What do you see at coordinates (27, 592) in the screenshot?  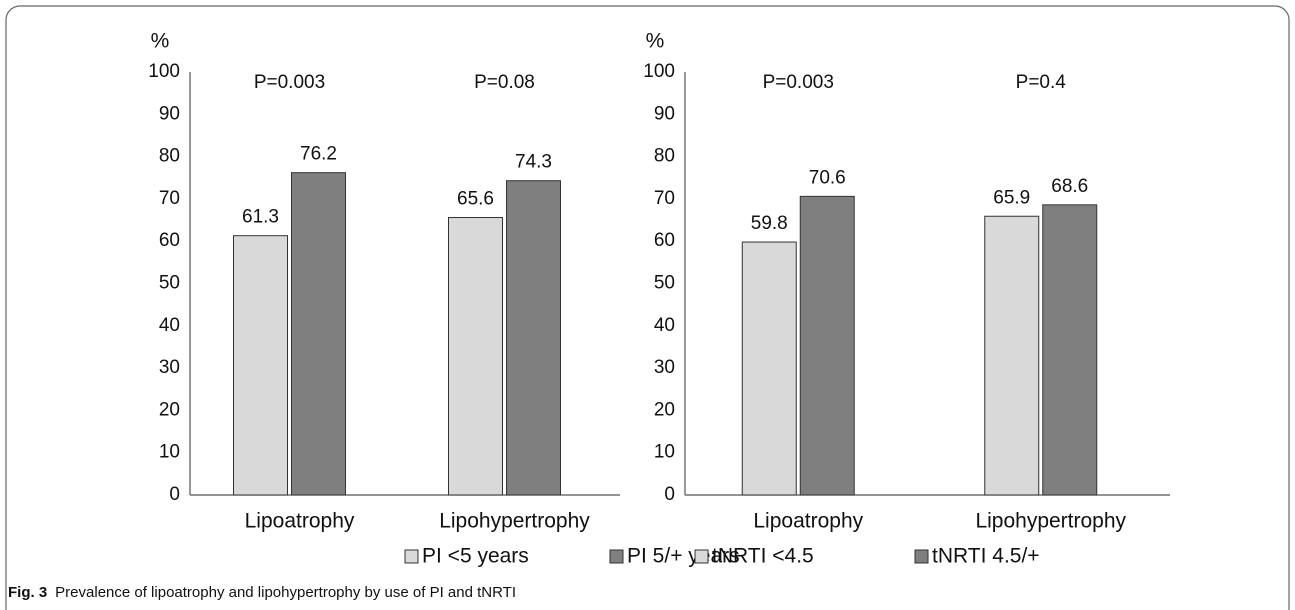 I see `caption-label: Fig. 3` at bounding box center [27, 592].